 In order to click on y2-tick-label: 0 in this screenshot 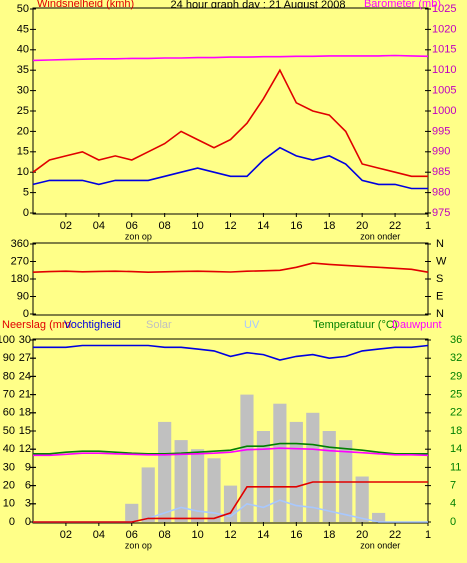, I will do `click(453, 522)`.